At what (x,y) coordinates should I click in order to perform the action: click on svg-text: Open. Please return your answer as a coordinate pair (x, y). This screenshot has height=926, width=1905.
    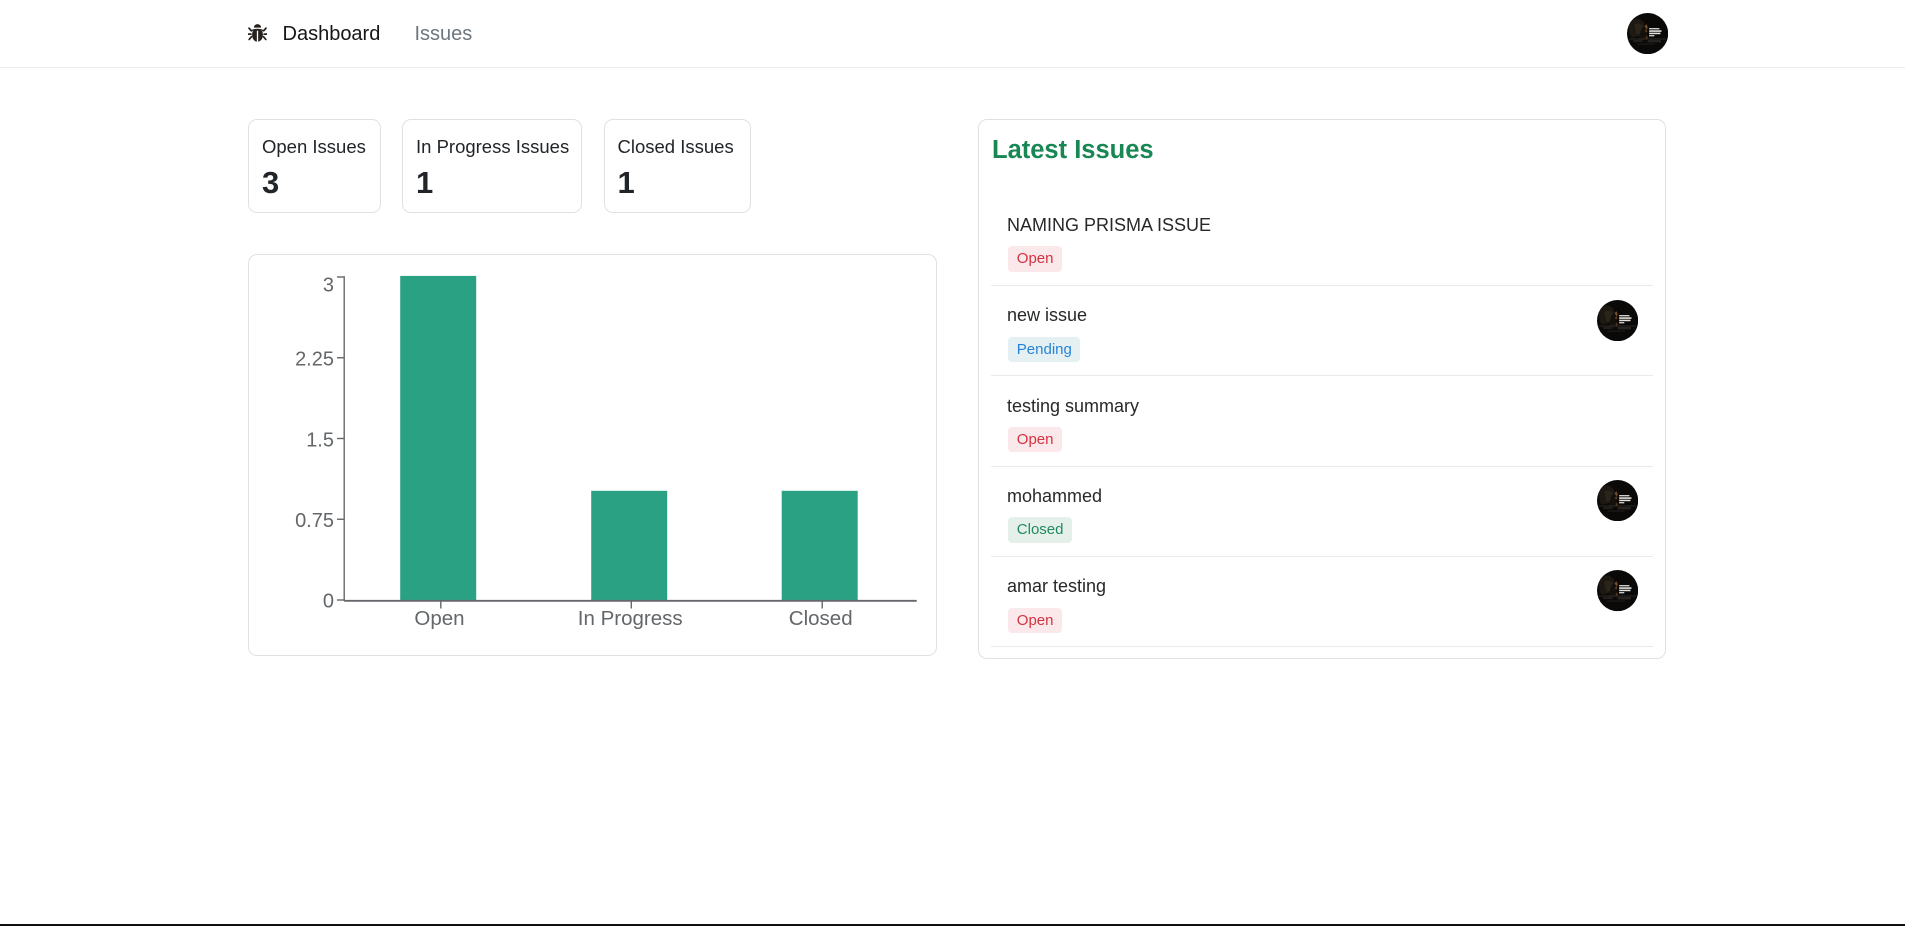
    Looking at the image, I should click on (439, 618).